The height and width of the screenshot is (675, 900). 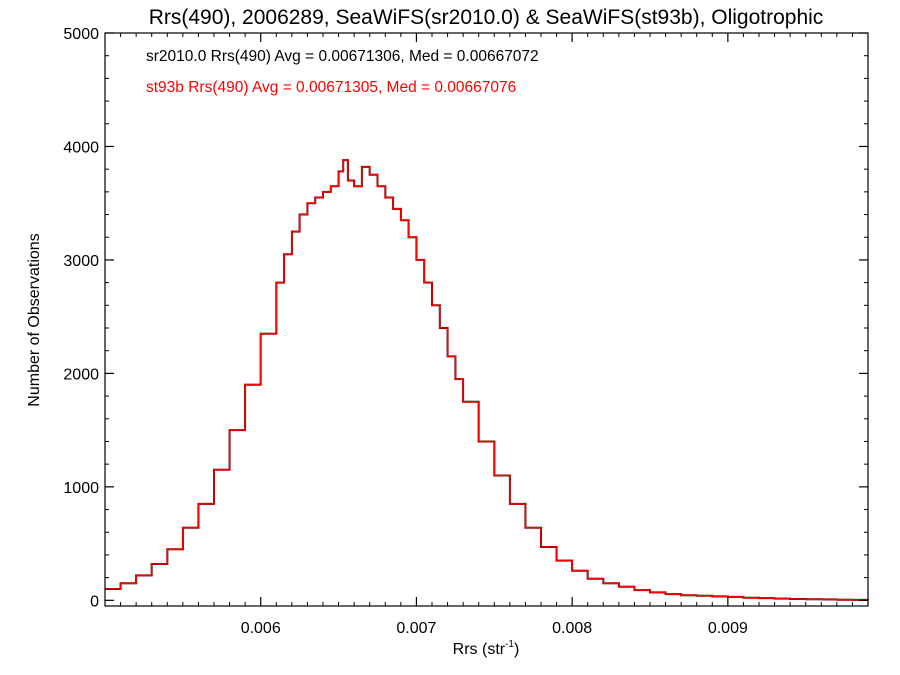 I want to click on y-tick-label: 4000, so click(x=81, y=147).